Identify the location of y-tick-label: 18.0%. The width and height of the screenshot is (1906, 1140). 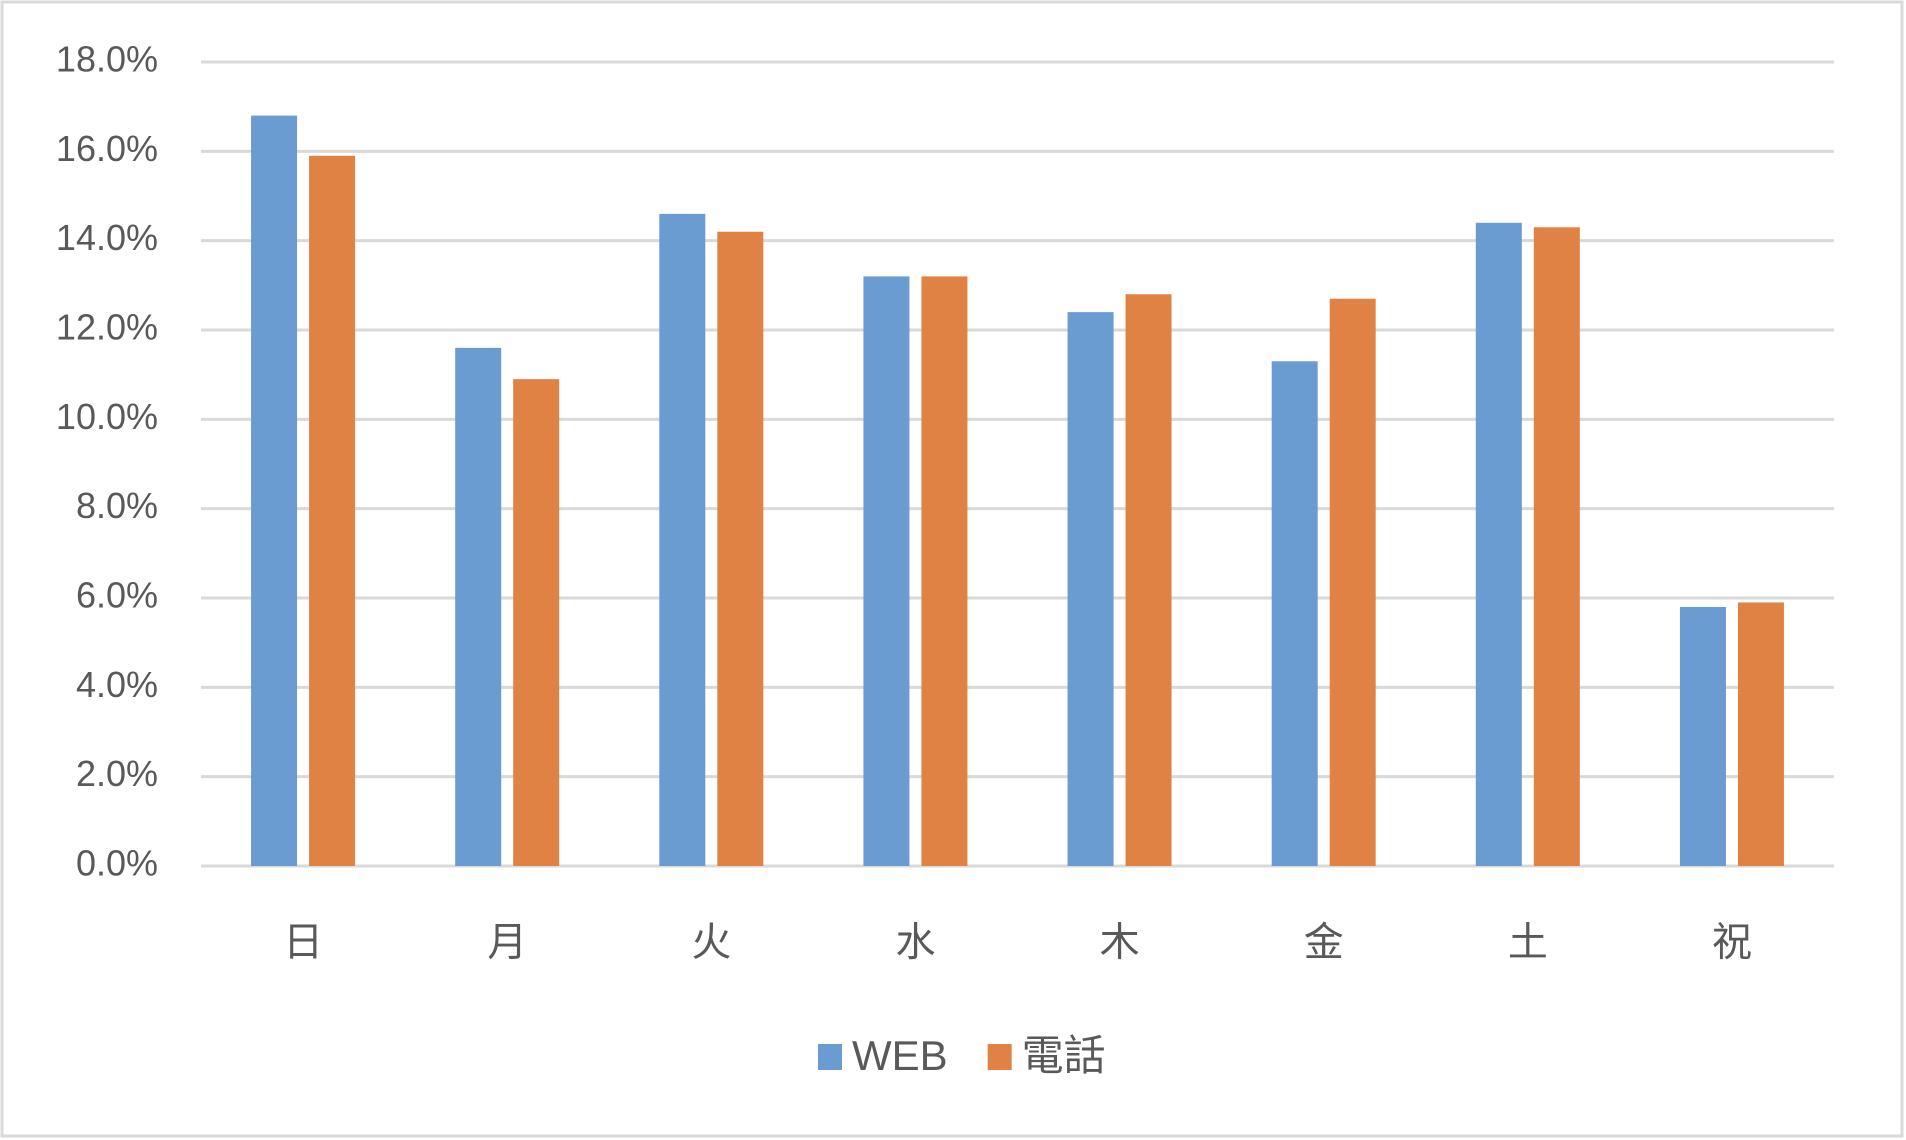
(107, 59).